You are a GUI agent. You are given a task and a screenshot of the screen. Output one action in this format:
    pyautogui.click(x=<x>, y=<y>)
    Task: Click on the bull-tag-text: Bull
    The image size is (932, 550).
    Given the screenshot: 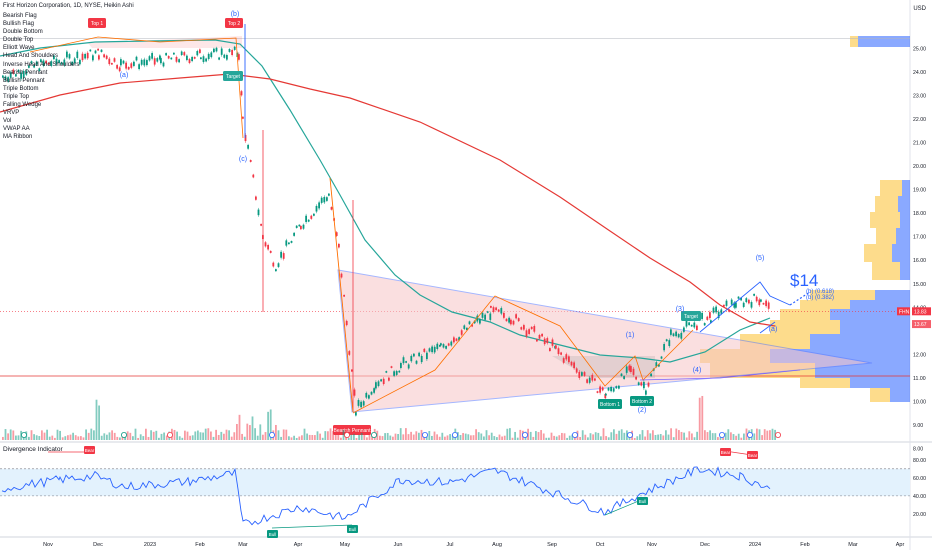 What is the action you would take?
    pyautogui.click(x=643, y=501)
    